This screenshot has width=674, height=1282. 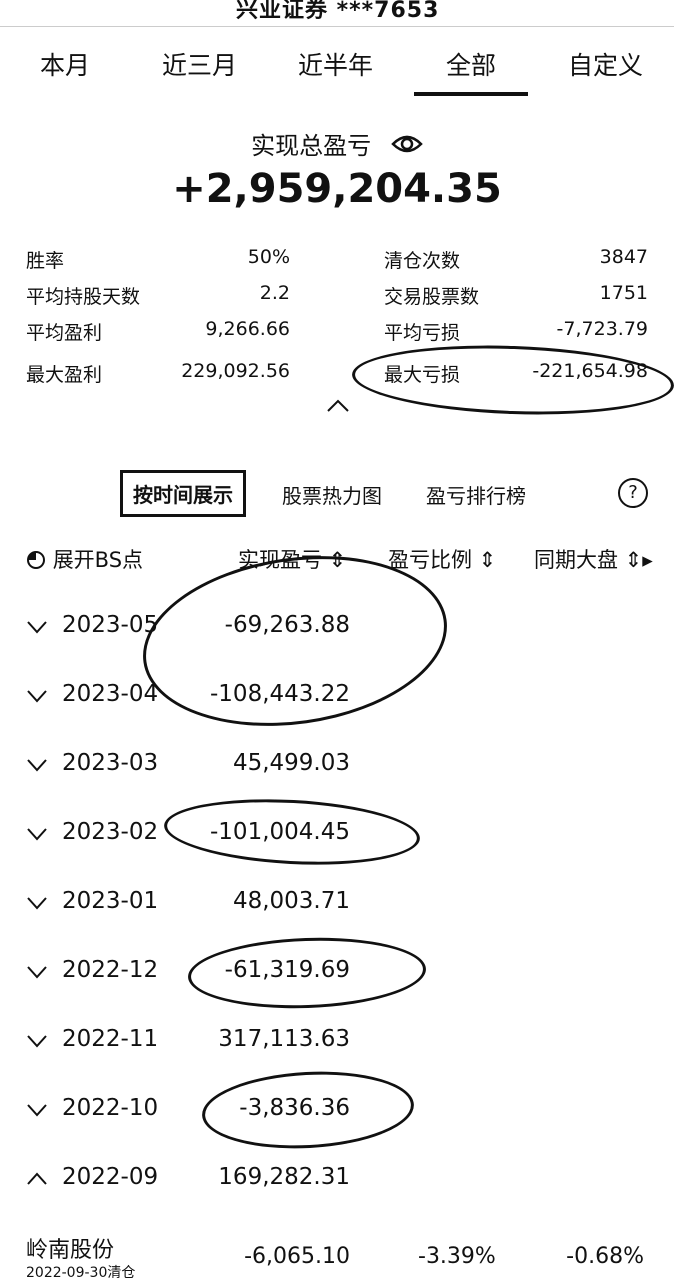 What do you see at coordinates (476, 496) in the screenshot?
I see `tab-ranking: 盈亏排行榜` at bounding box center [476, 496].